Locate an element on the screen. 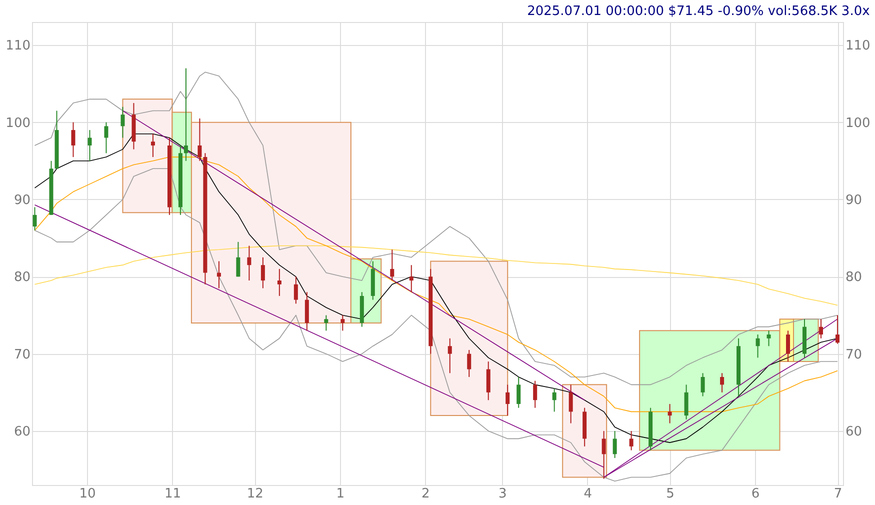 The height and width of the screenshot is (505, 875). x-tick-label: 11 is located at coordinates (172, 494).